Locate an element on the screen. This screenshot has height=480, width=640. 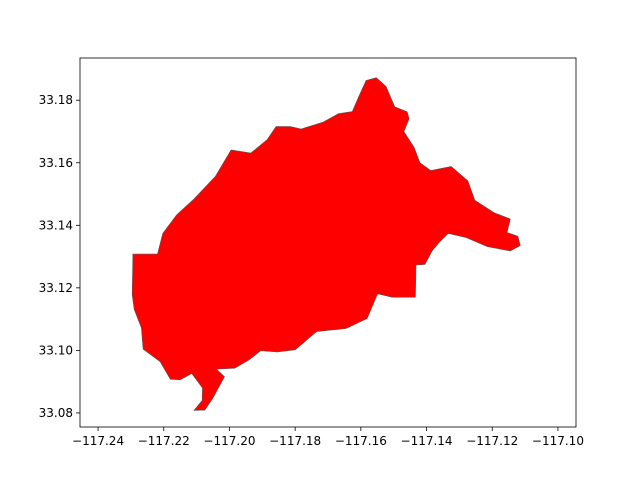
x-tick-label: −117.20 is located at coordinates (229, 441).